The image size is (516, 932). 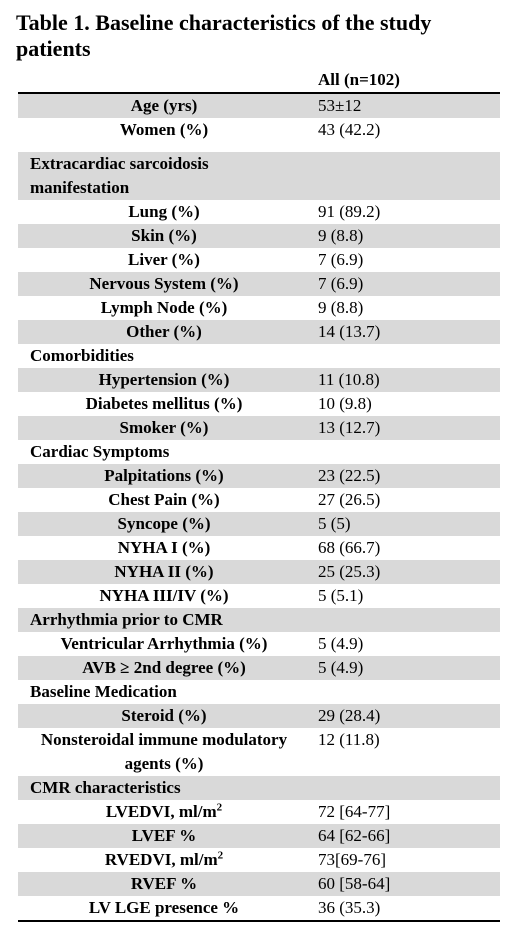 I want to click on value-cell: 9 (8.8), so click(x=341, y=235).